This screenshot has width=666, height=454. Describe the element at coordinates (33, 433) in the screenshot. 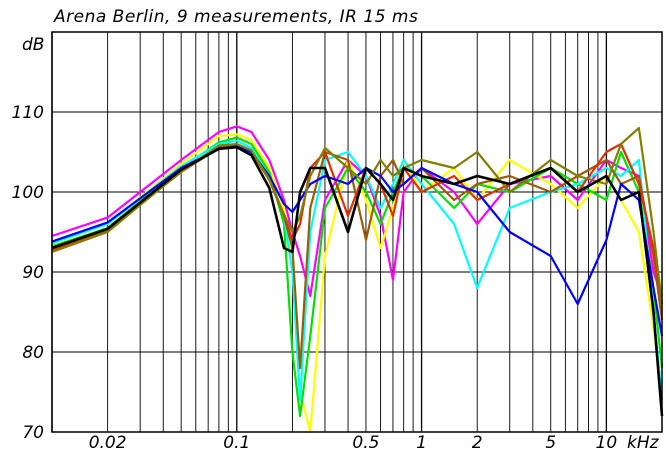

I see `y-tick-label: 70` at that location.